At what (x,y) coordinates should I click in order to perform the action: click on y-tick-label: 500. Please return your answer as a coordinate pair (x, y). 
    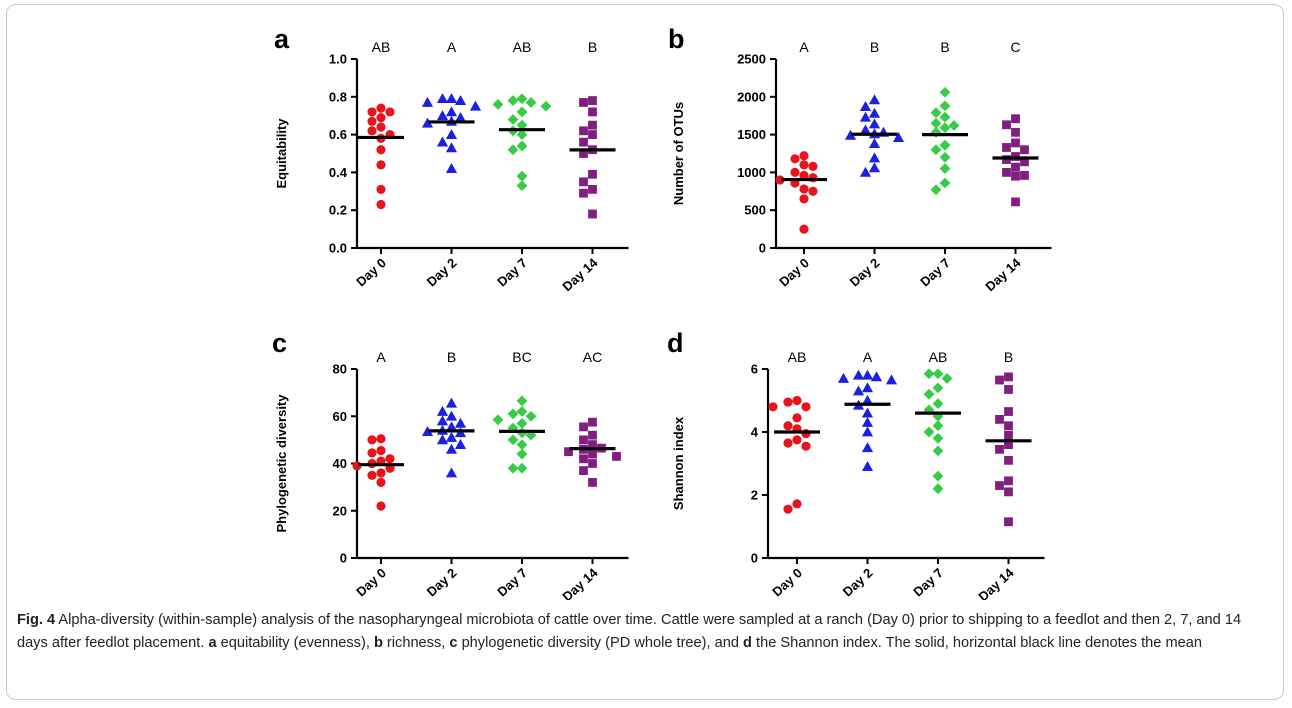
    Looking at the image, I should click on (755, 210).